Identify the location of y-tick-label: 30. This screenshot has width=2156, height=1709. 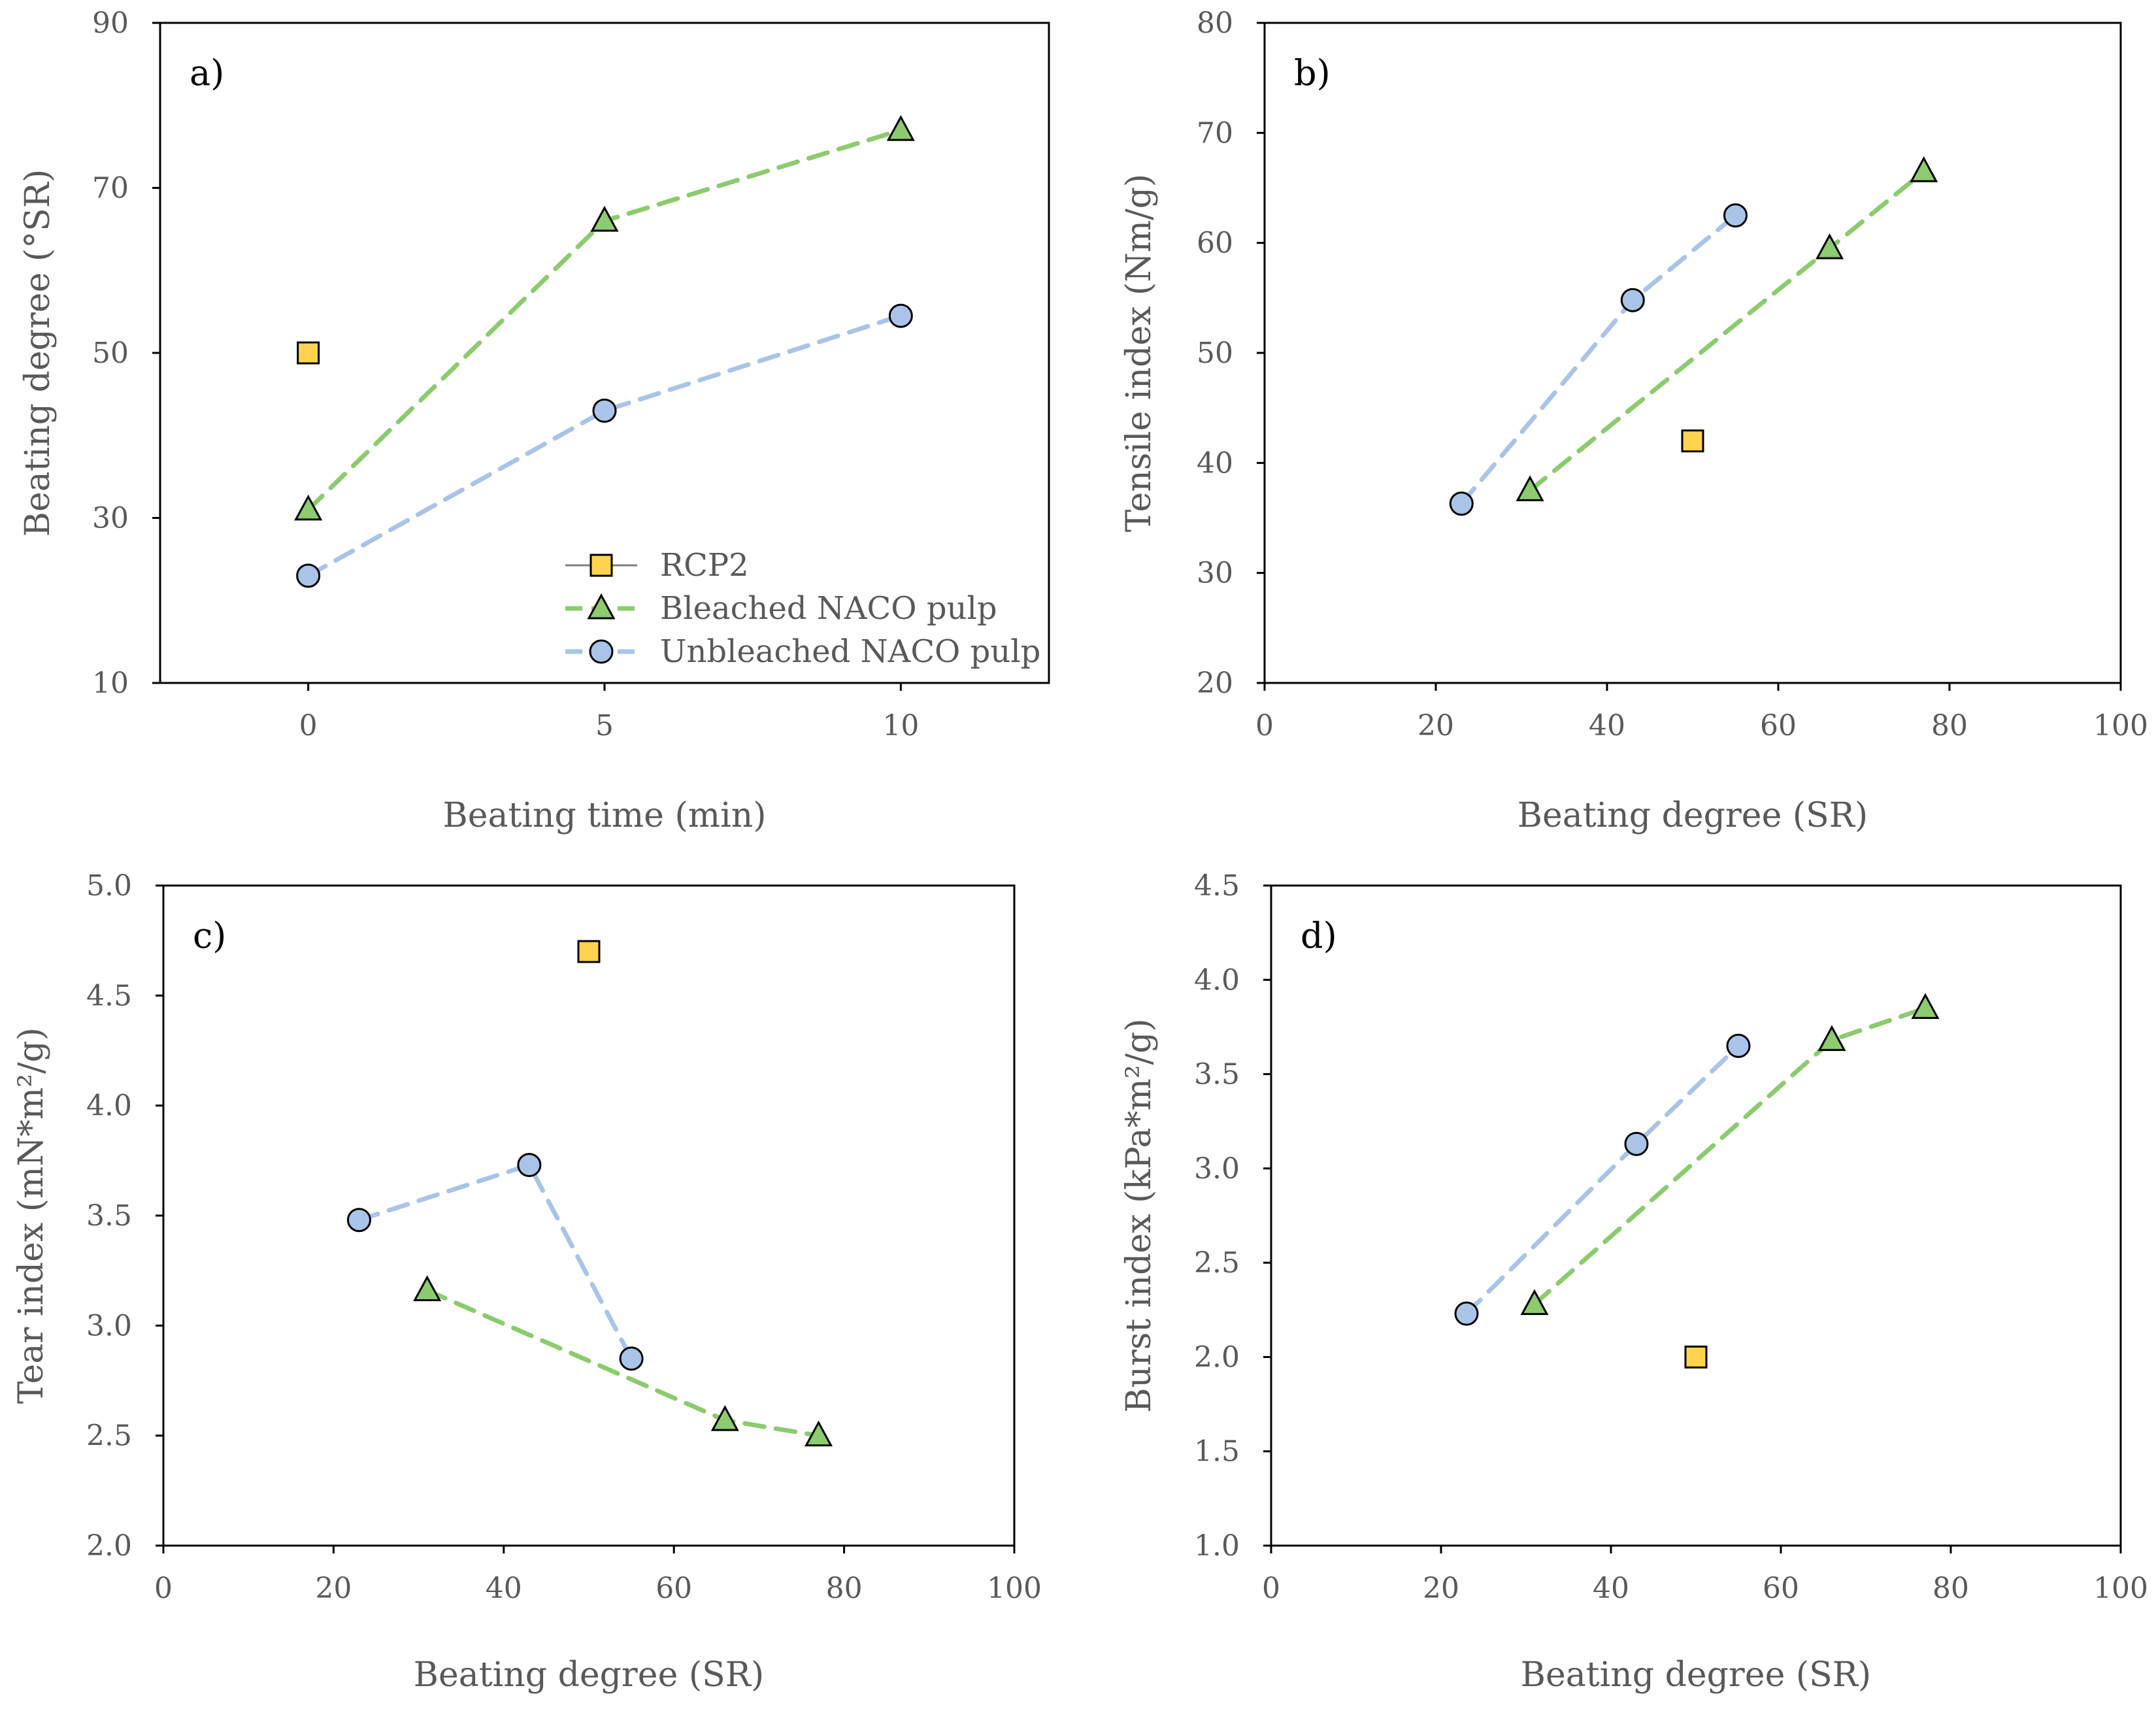
(1215, 573).